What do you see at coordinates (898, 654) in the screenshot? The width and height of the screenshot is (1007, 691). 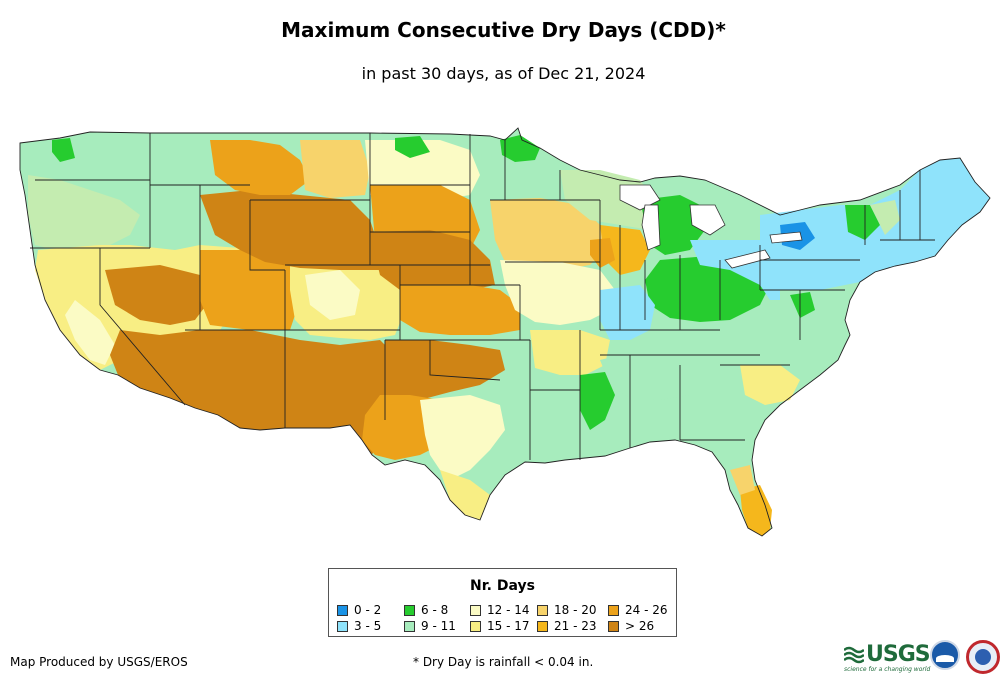 I see `usgs-logo: USGS` at bounding box center [898, 654].